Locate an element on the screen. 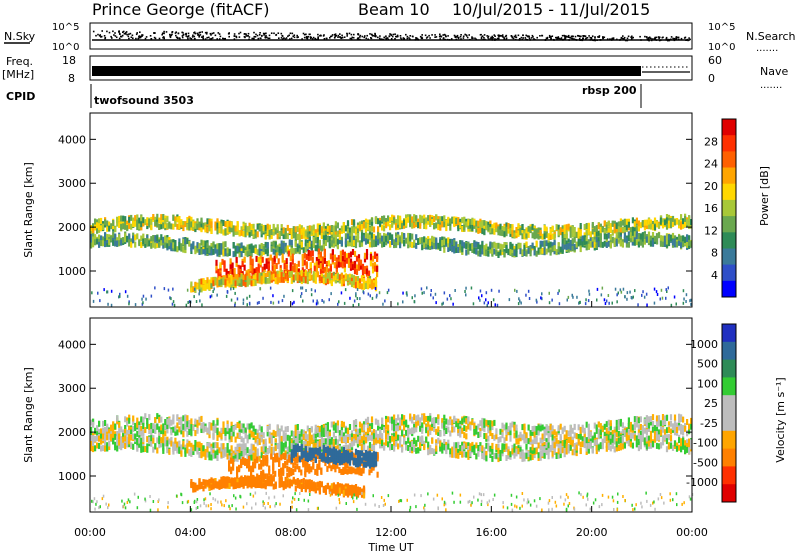 The width and height of the screenshot is (800, 558). nave-tick-bottom: 0 is located at coordinates (711, 78).